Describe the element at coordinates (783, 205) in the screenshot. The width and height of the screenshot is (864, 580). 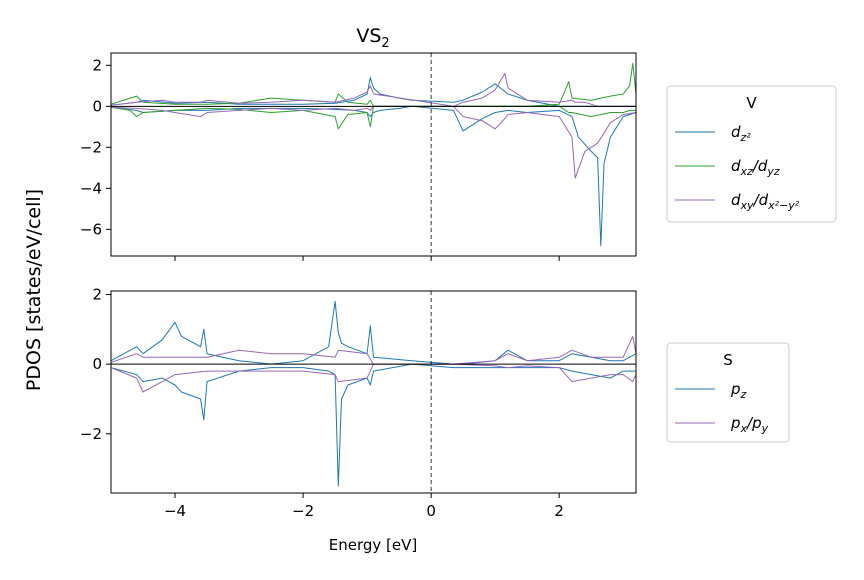
I see `legend-label-part: x²−y²` at that location.